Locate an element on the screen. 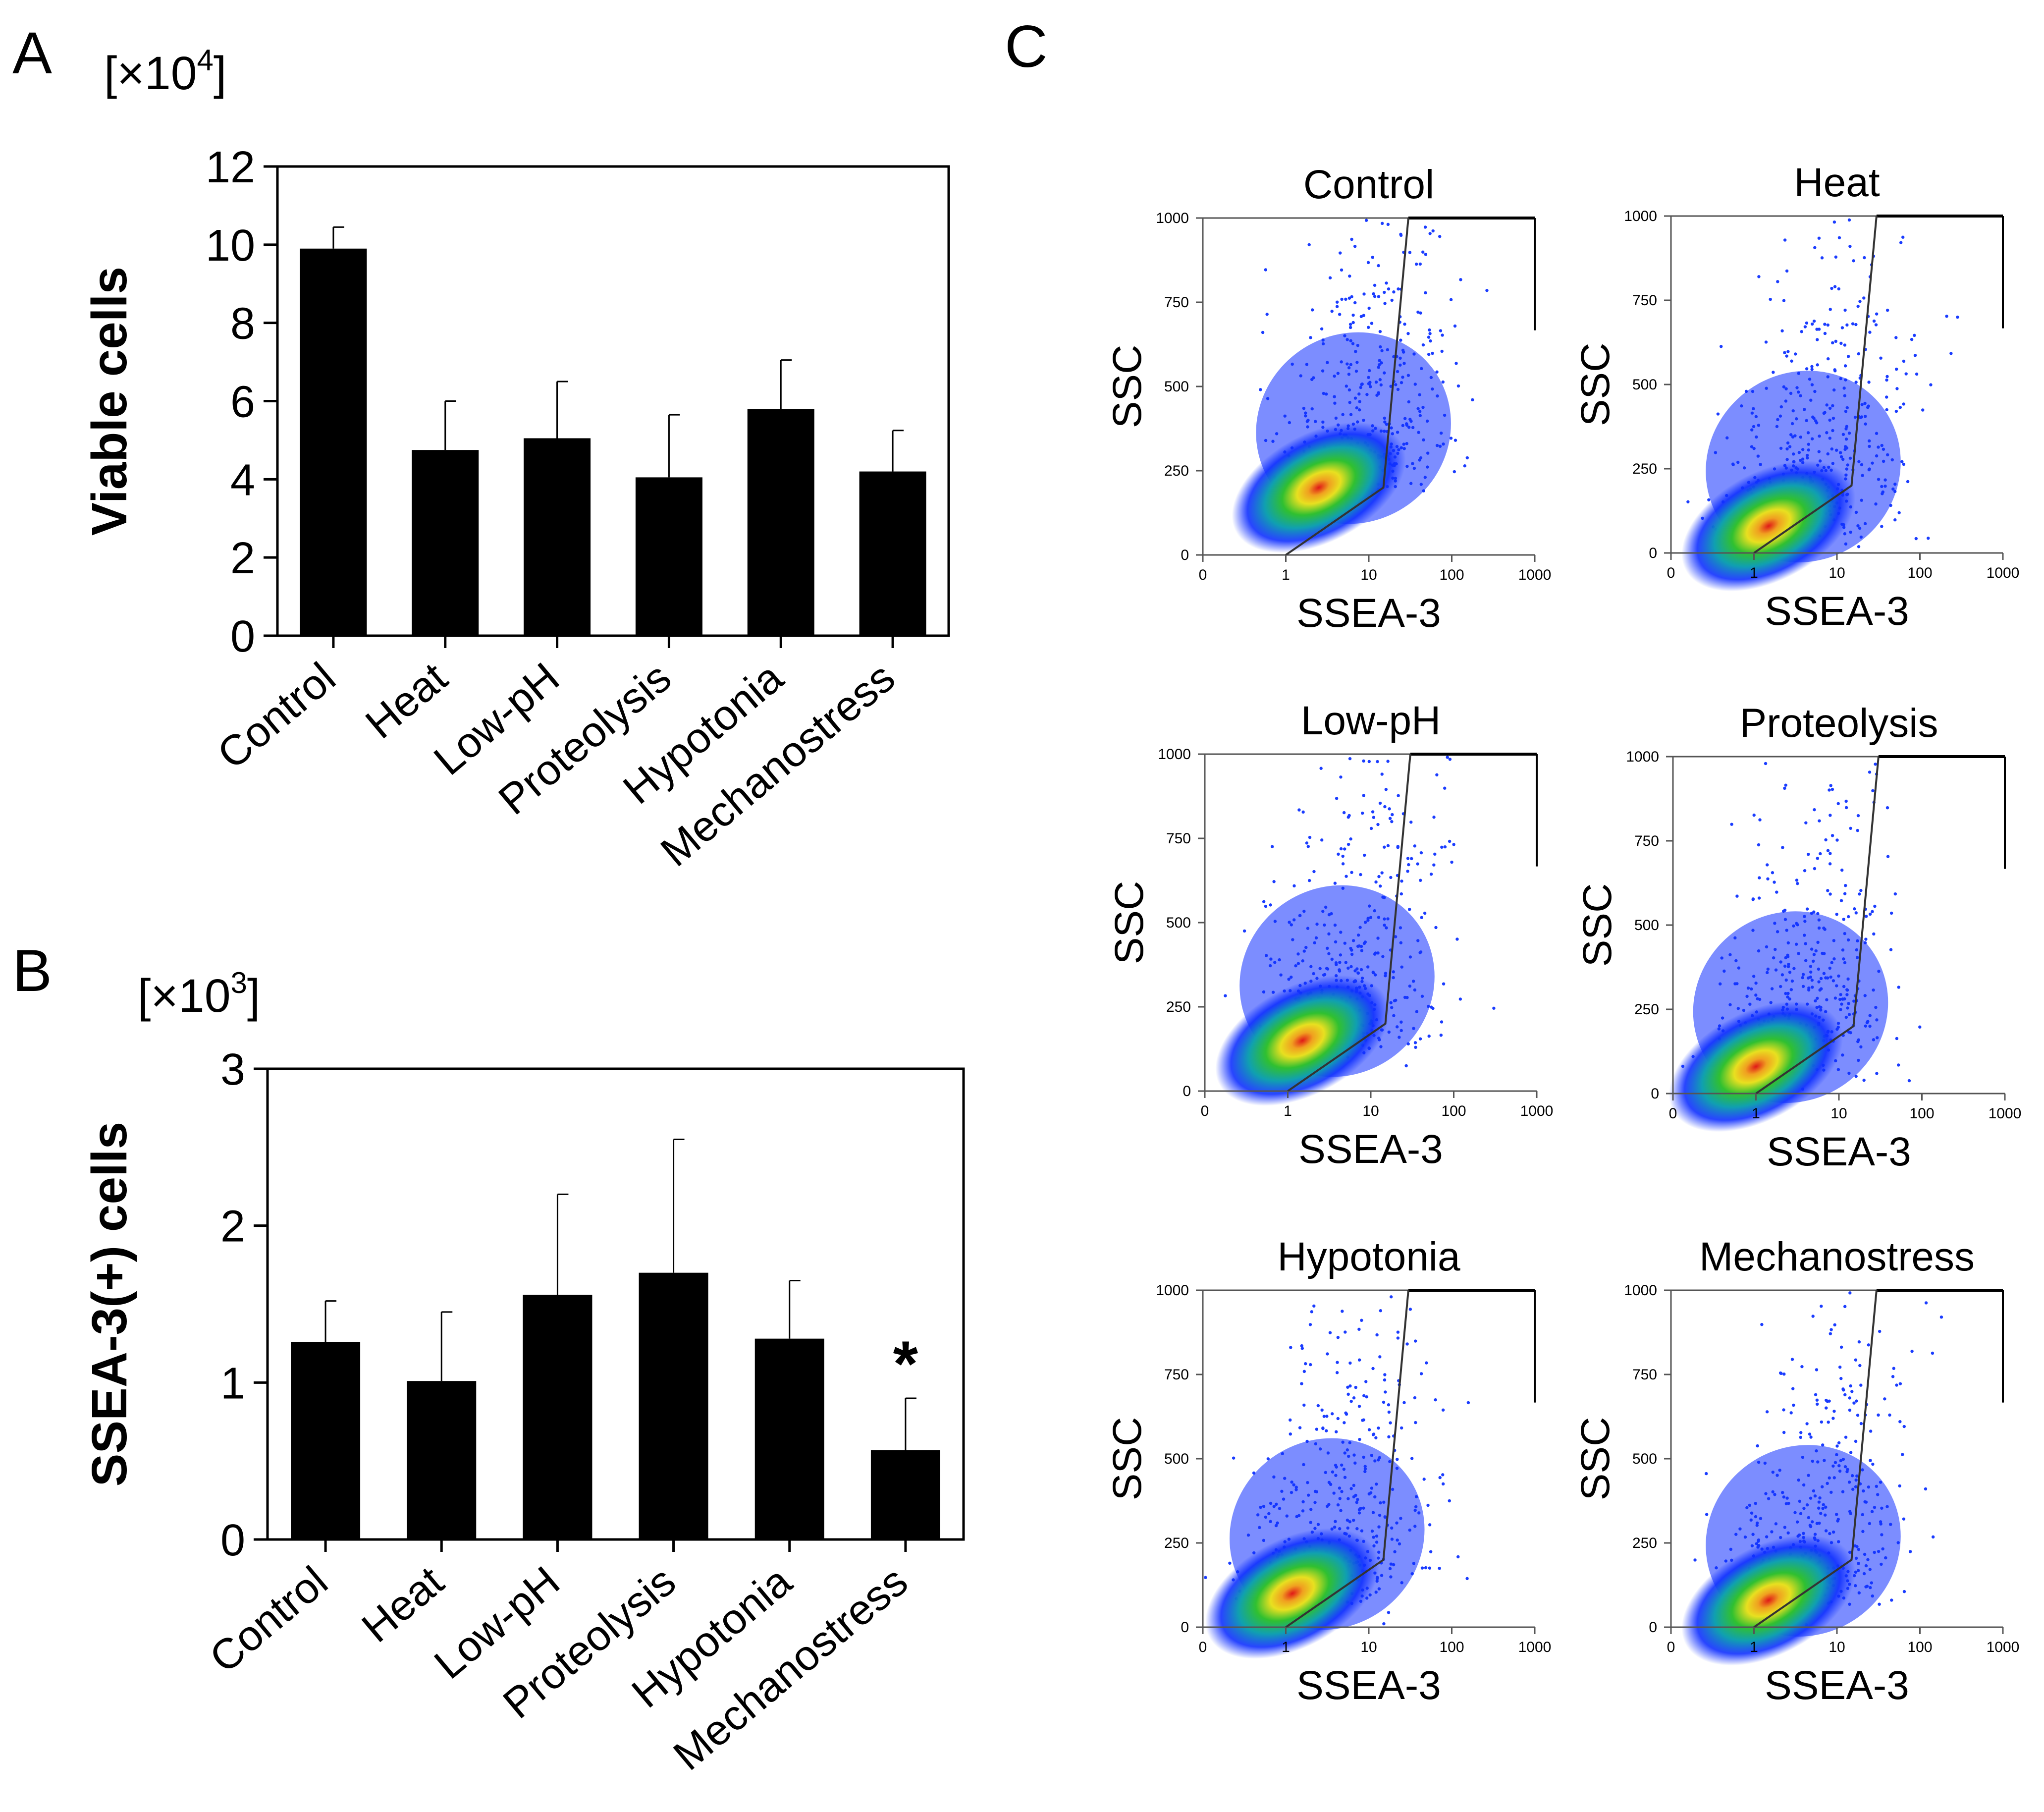  panel-a-letter: A is located at coordinates (32, 53).